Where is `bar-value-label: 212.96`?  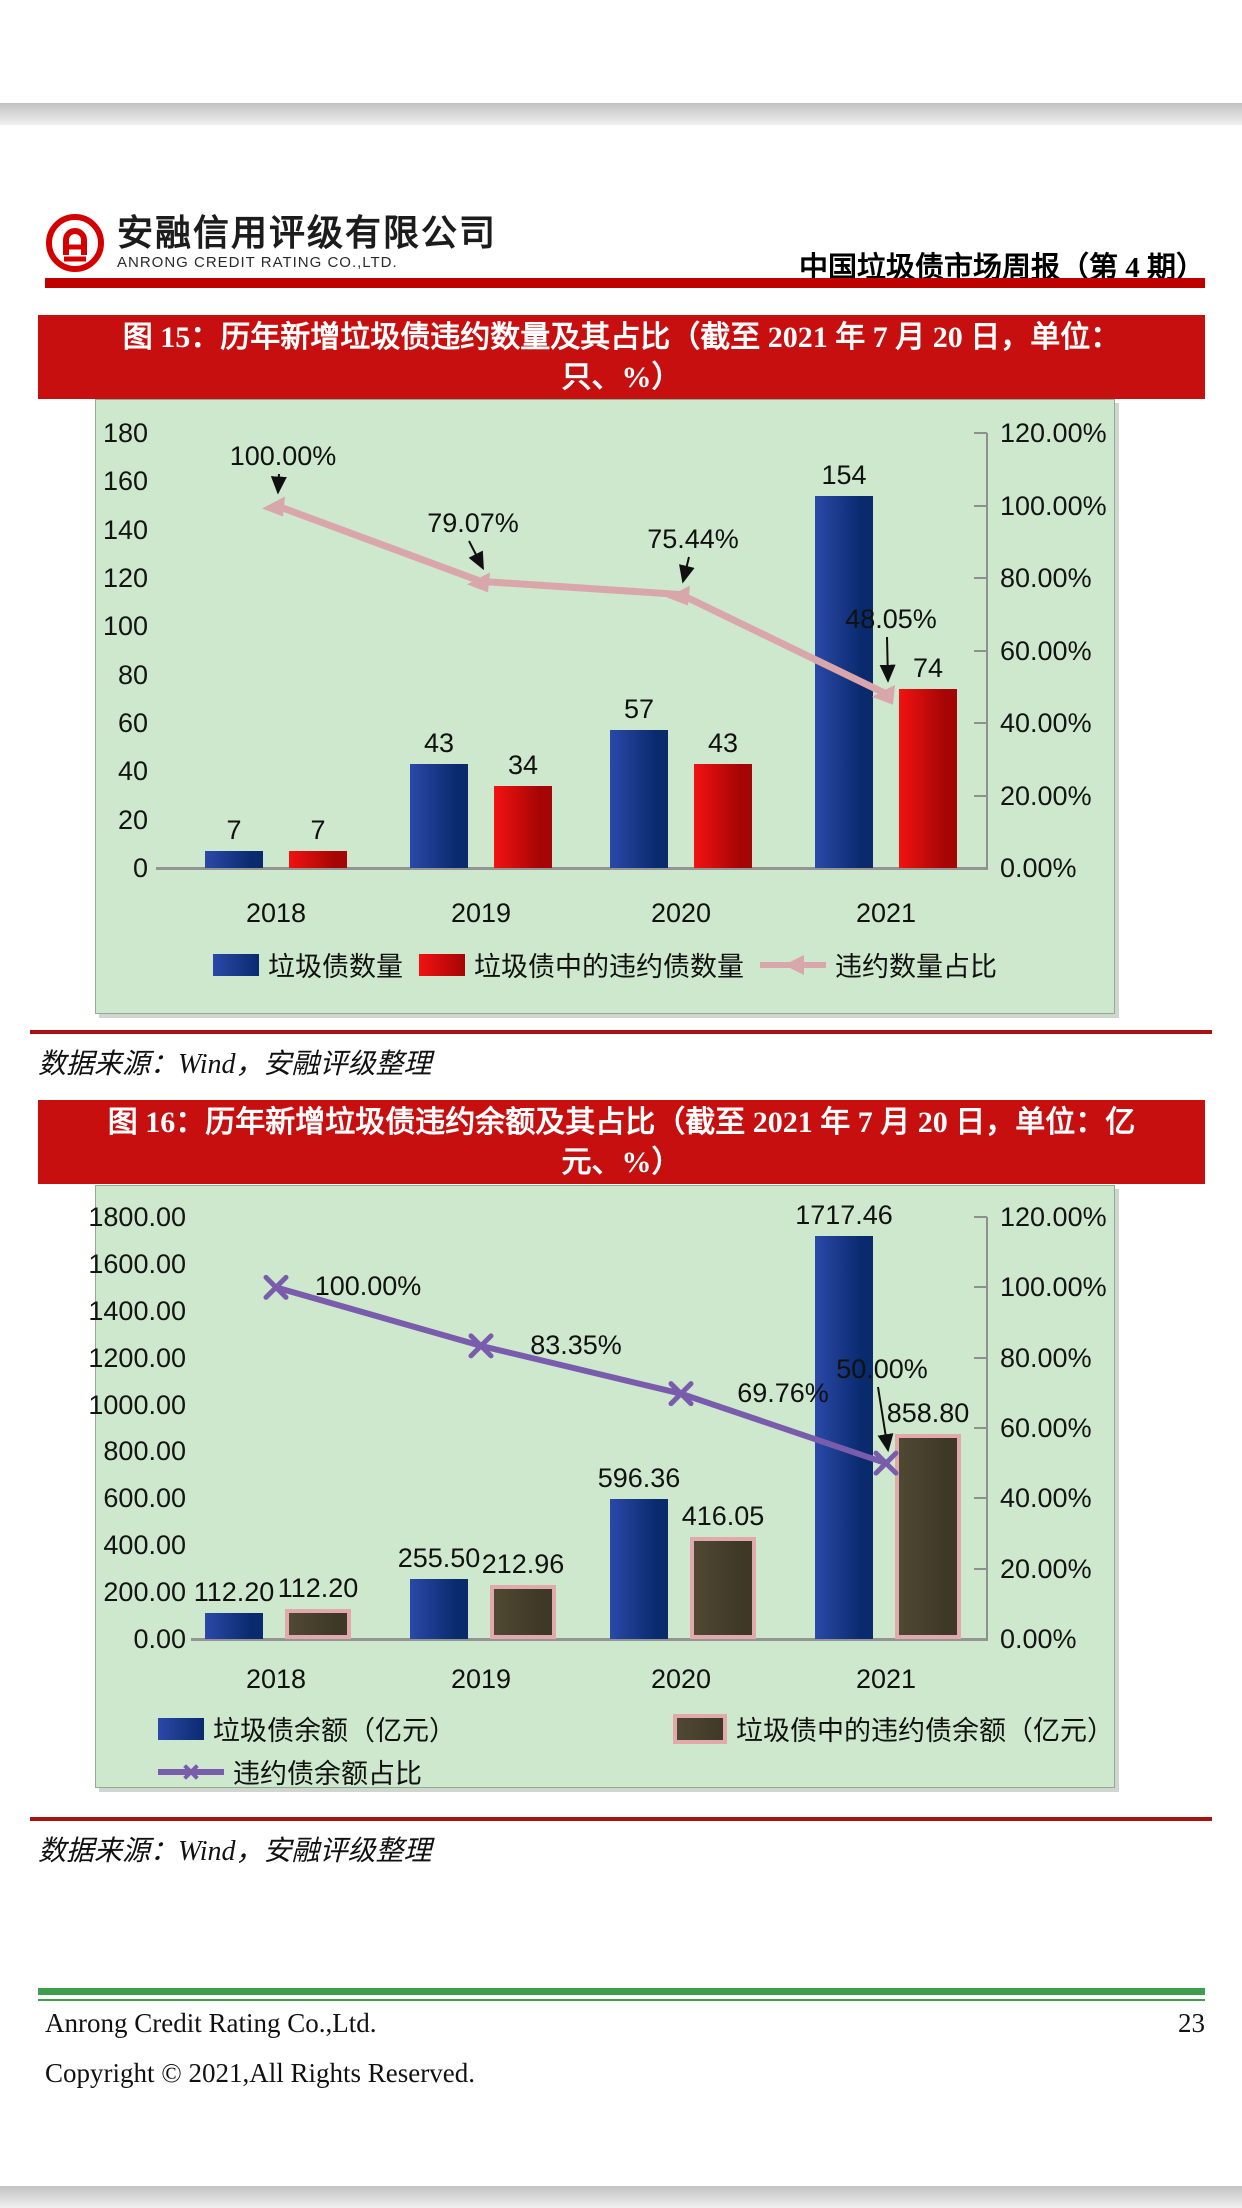
bar-value-label: 212.96 is located at coordinates (523, 1564).